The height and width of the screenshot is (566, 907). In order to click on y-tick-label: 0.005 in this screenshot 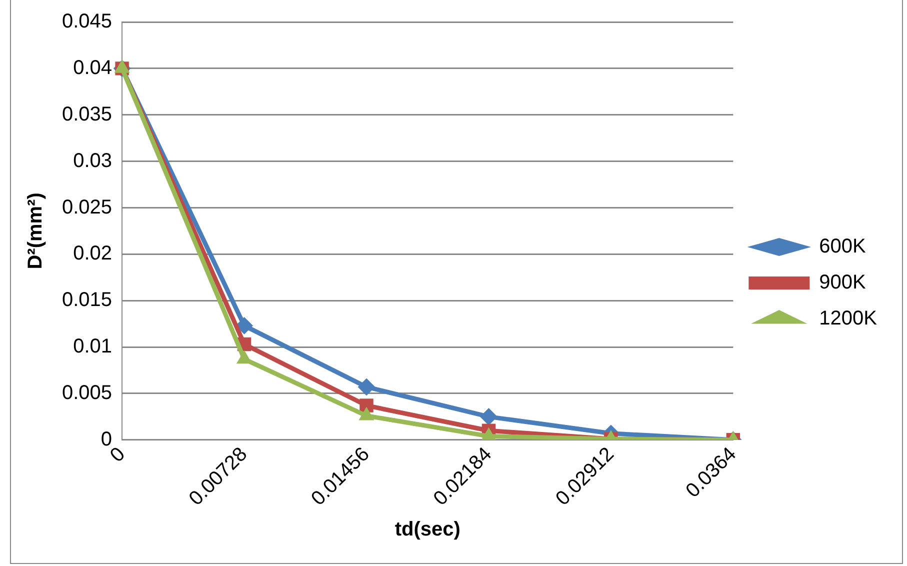, I will do `click(87, 393)`.